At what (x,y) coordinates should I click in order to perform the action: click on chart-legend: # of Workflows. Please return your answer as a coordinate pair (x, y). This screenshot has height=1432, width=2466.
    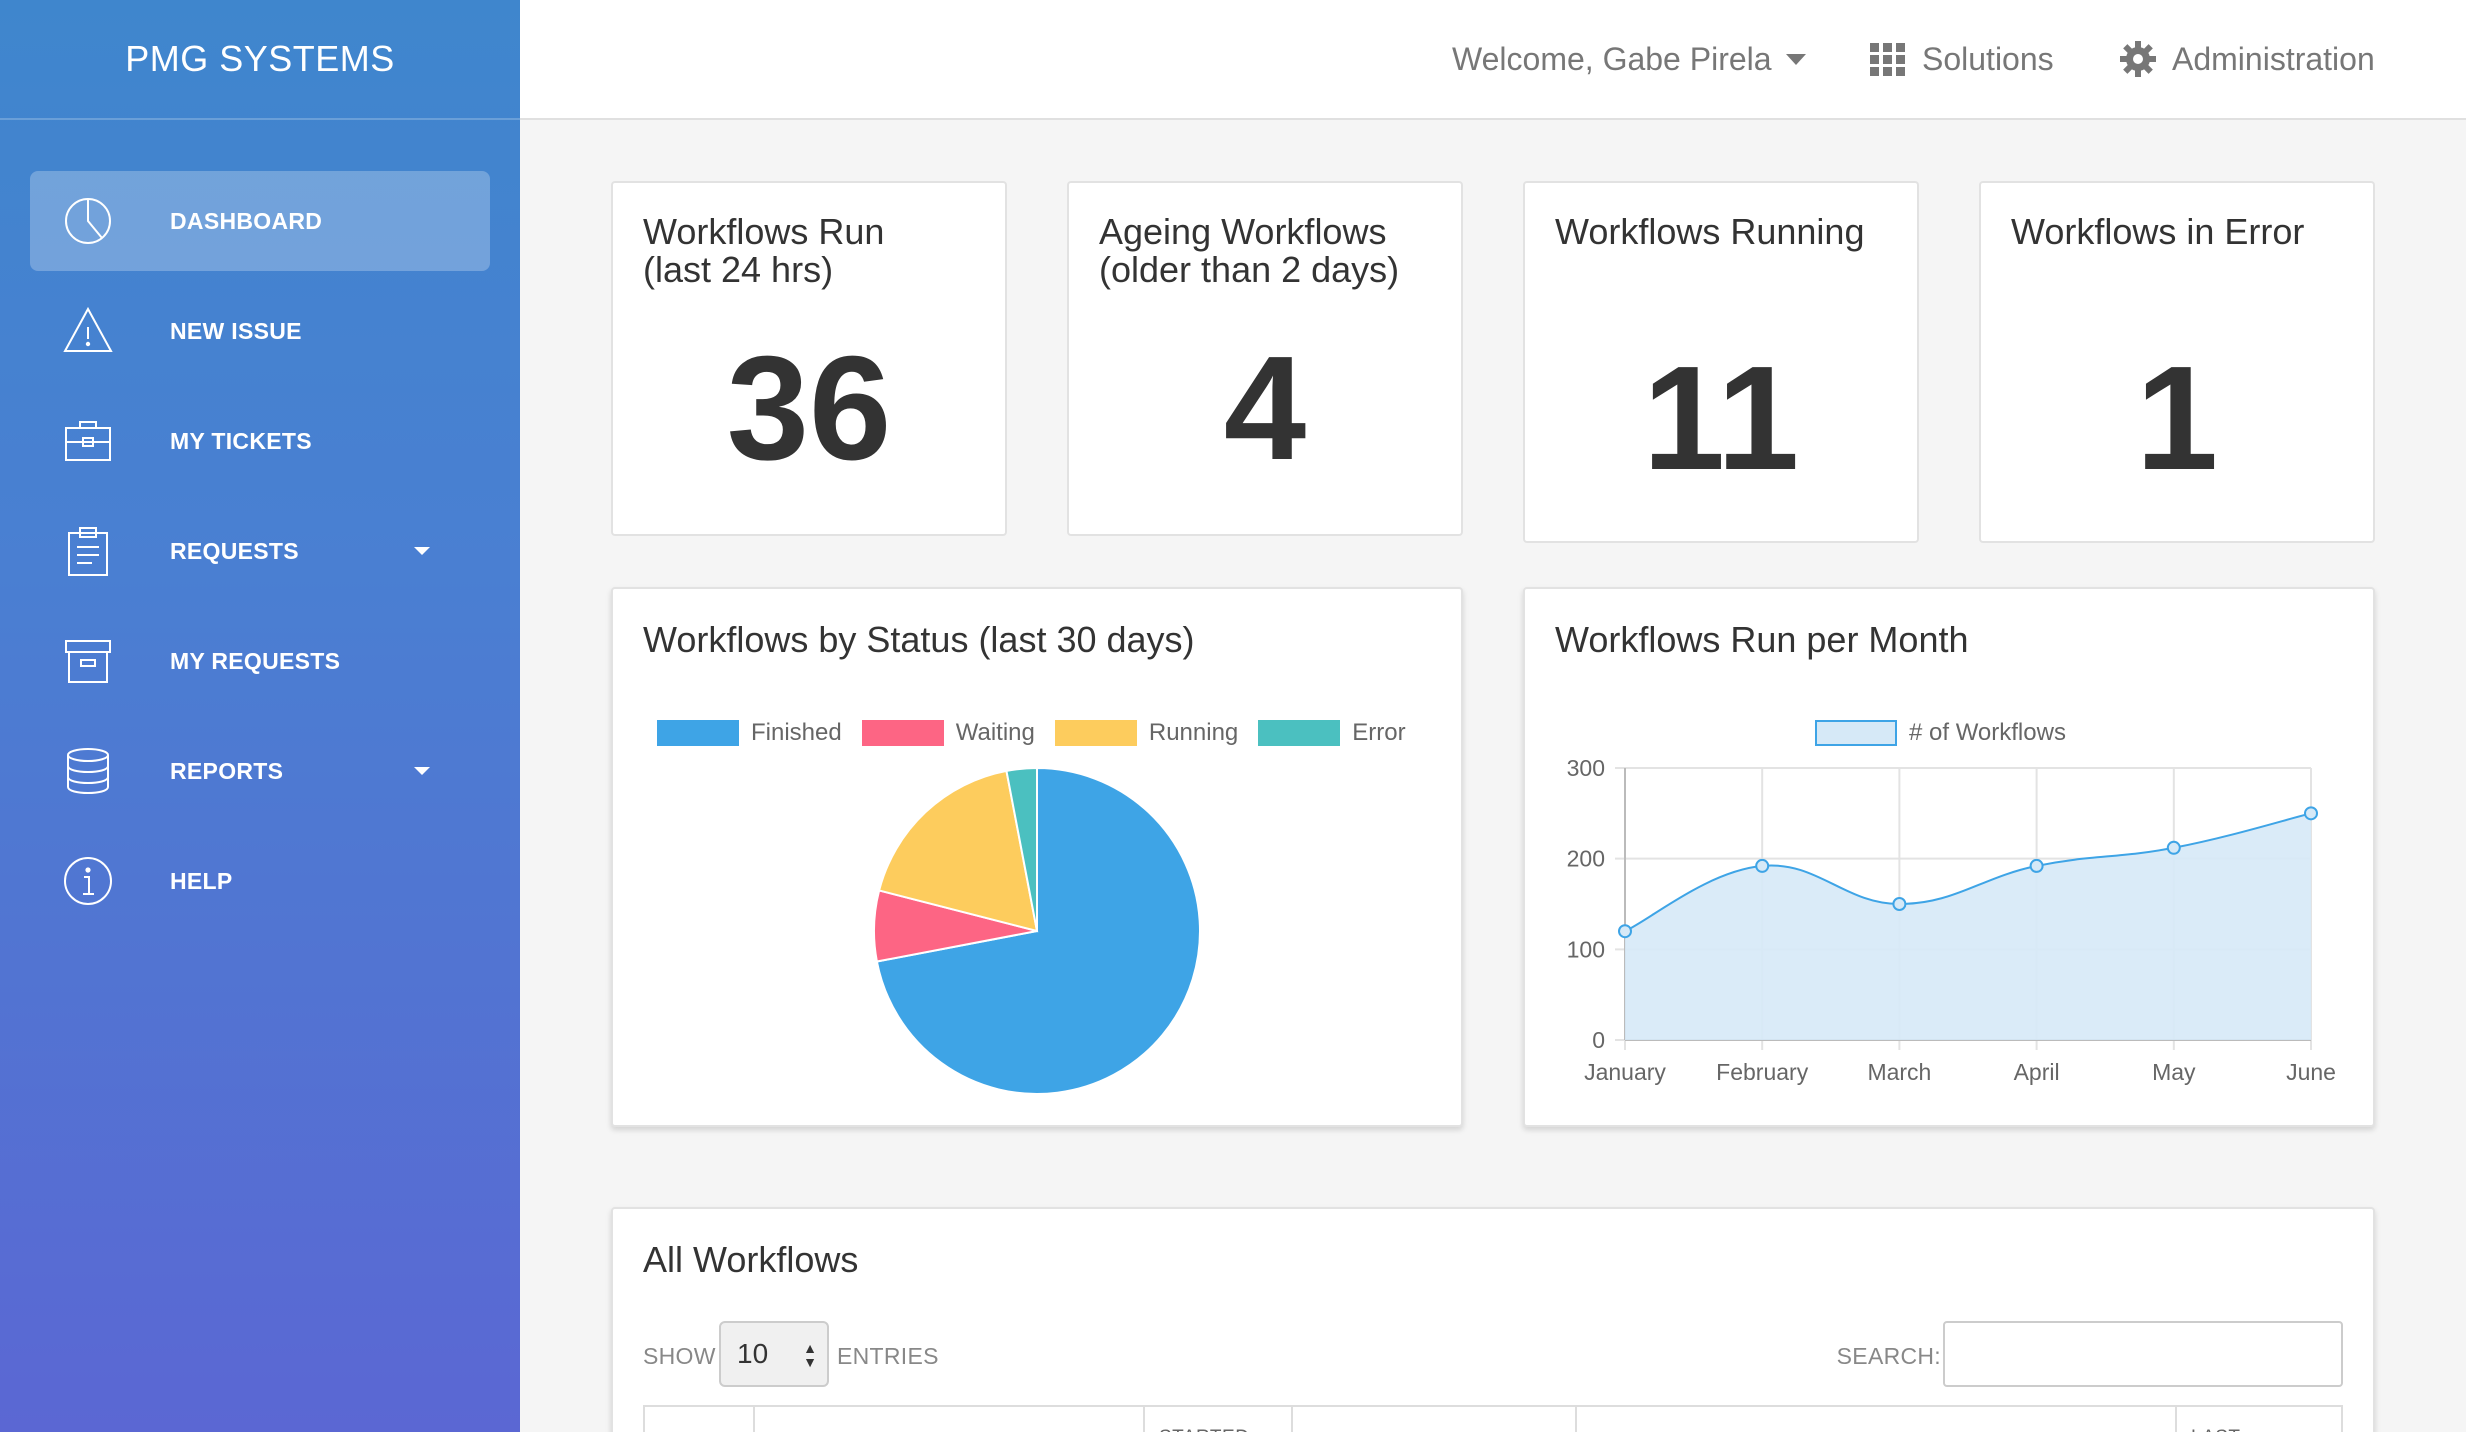
    Looking at the image, I should click on (1950, 733).